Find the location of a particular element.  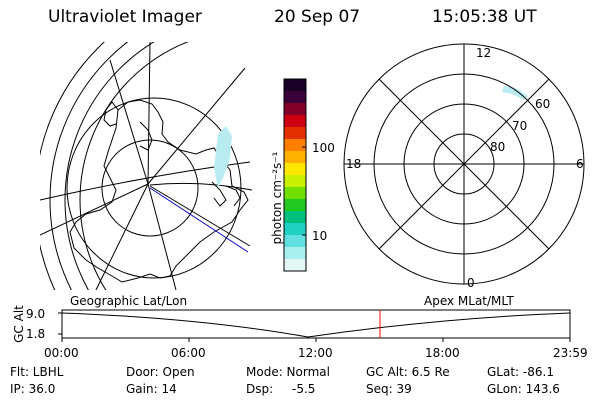

status-flt: Flt: LBHL is located at coordinates (37, 372).